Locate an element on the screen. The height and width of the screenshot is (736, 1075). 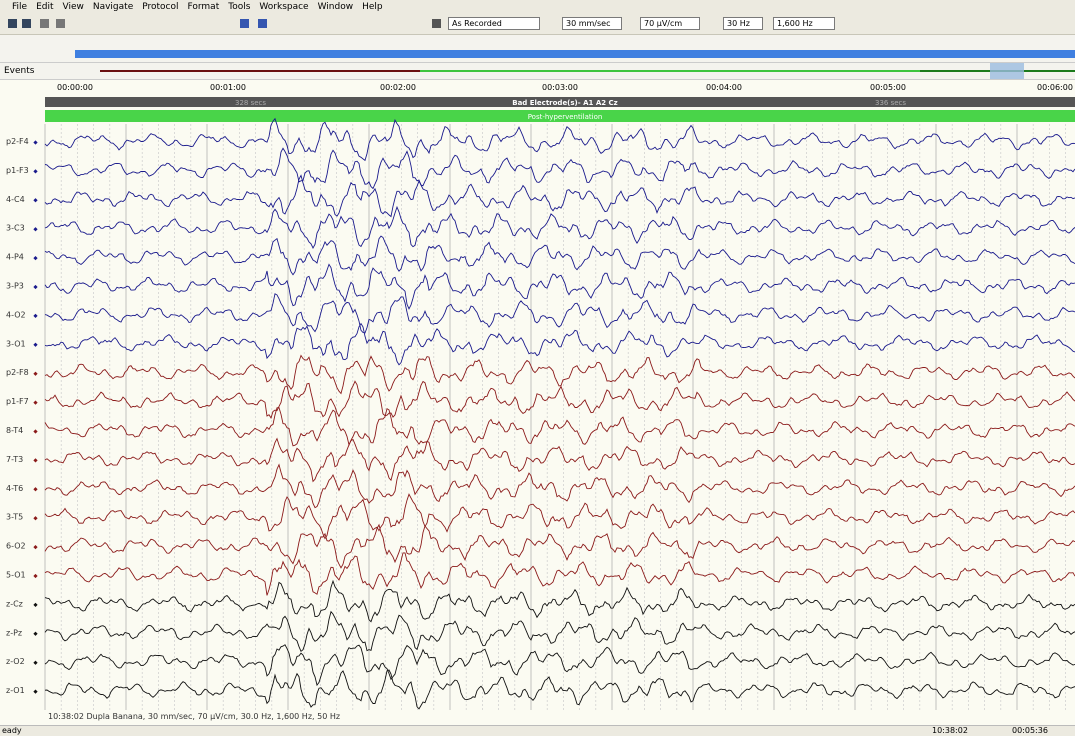
channel-label: 3-T5 is located at coordinates (14, 517).